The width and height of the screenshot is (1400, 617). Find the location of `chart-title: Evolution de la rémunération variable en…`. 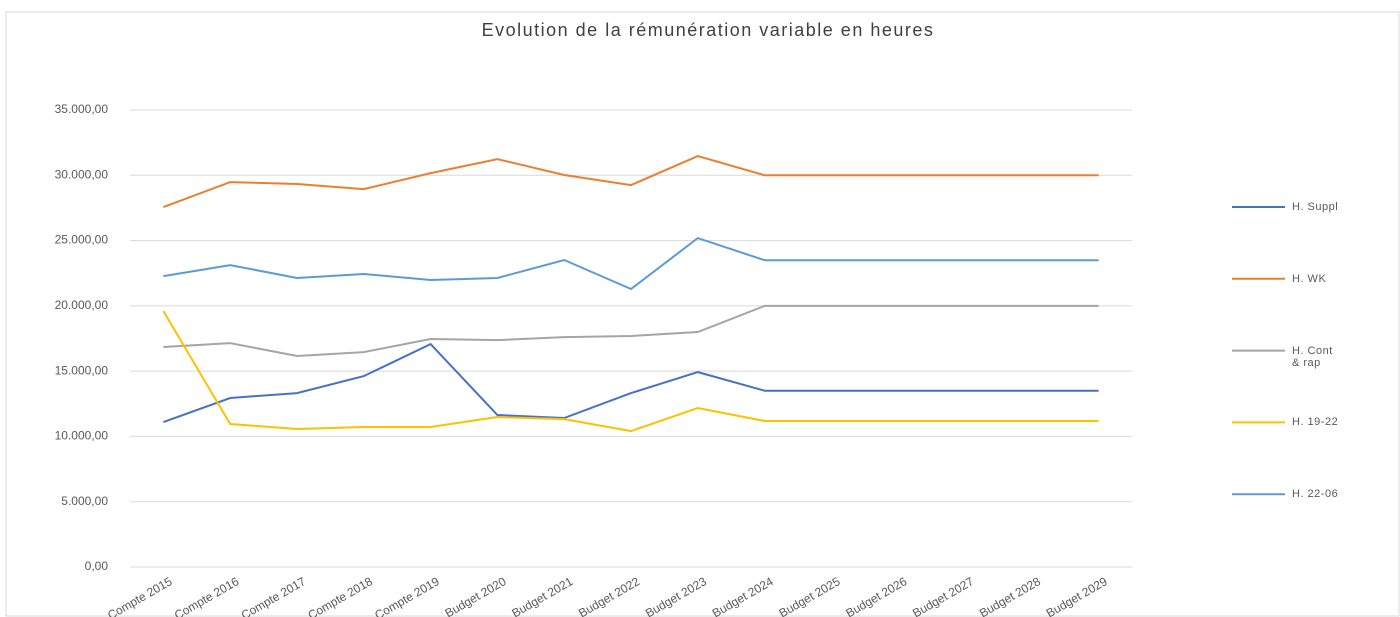

chart-title: Evolution de la rémunération variable en… is located at coordinates (708, 30).